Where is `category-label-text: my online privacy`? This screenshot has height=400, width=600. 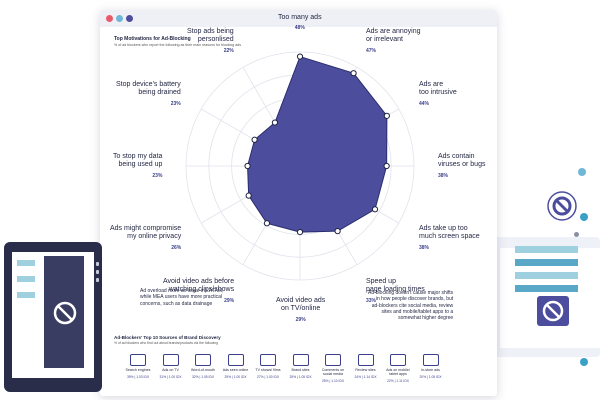
category-label-text: my online privacy is located at coordinates (154, 237).